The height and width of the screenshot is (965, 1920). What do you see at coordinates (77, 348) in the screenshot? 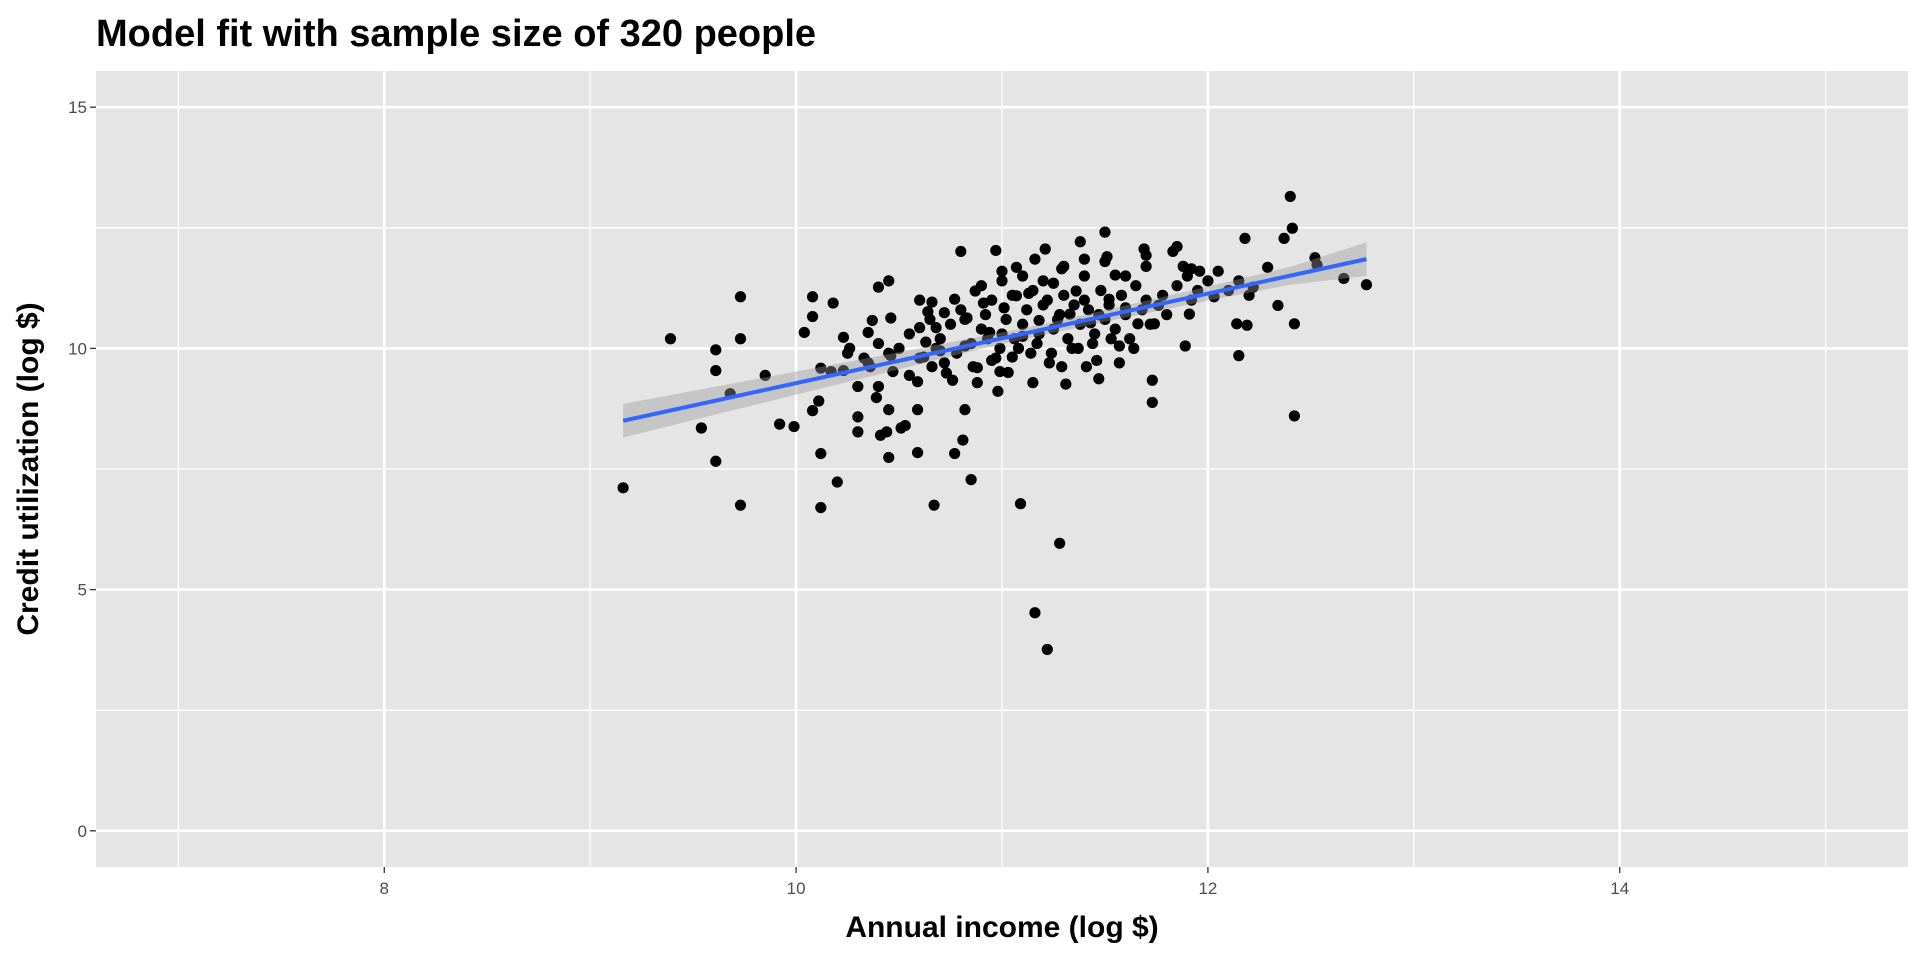
I see `y-tick-label: 10` at bounding box center [77, 348].